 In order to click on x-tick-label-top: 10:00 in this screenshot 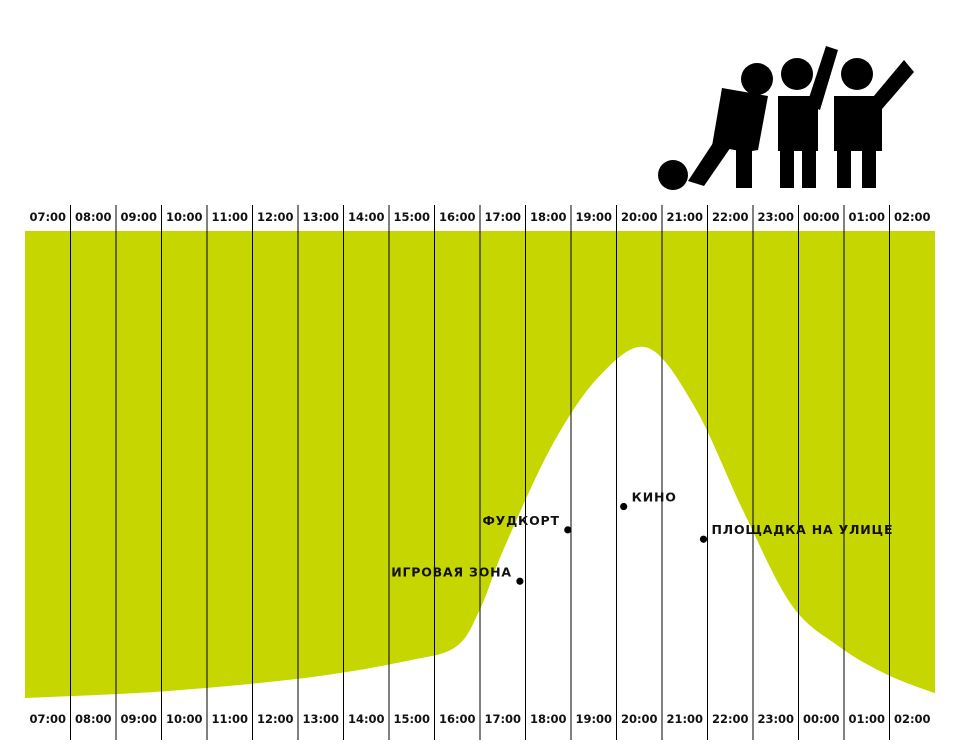, I will do `click(184, 217)`.